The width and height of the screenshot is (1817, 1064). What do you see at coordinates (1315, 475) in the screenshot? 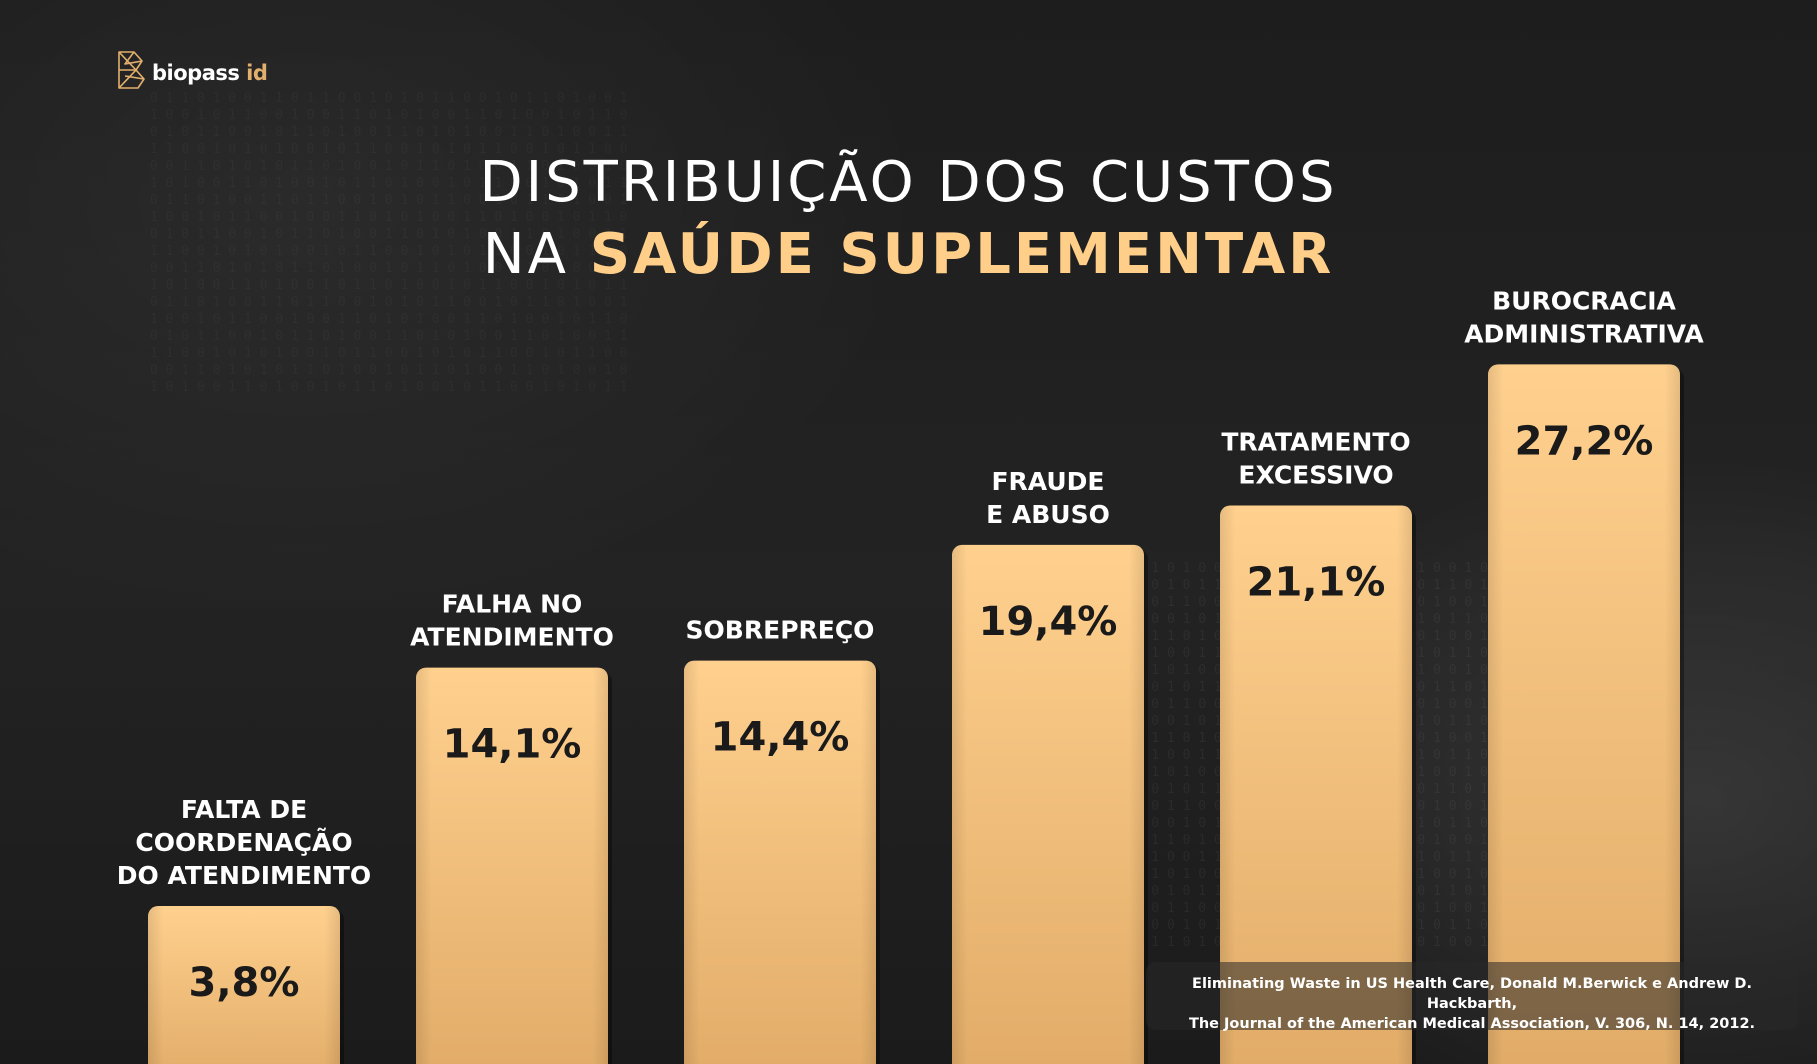
I see `bar-category-label: EXCESSIVO` at bounding box center [1315, 475].